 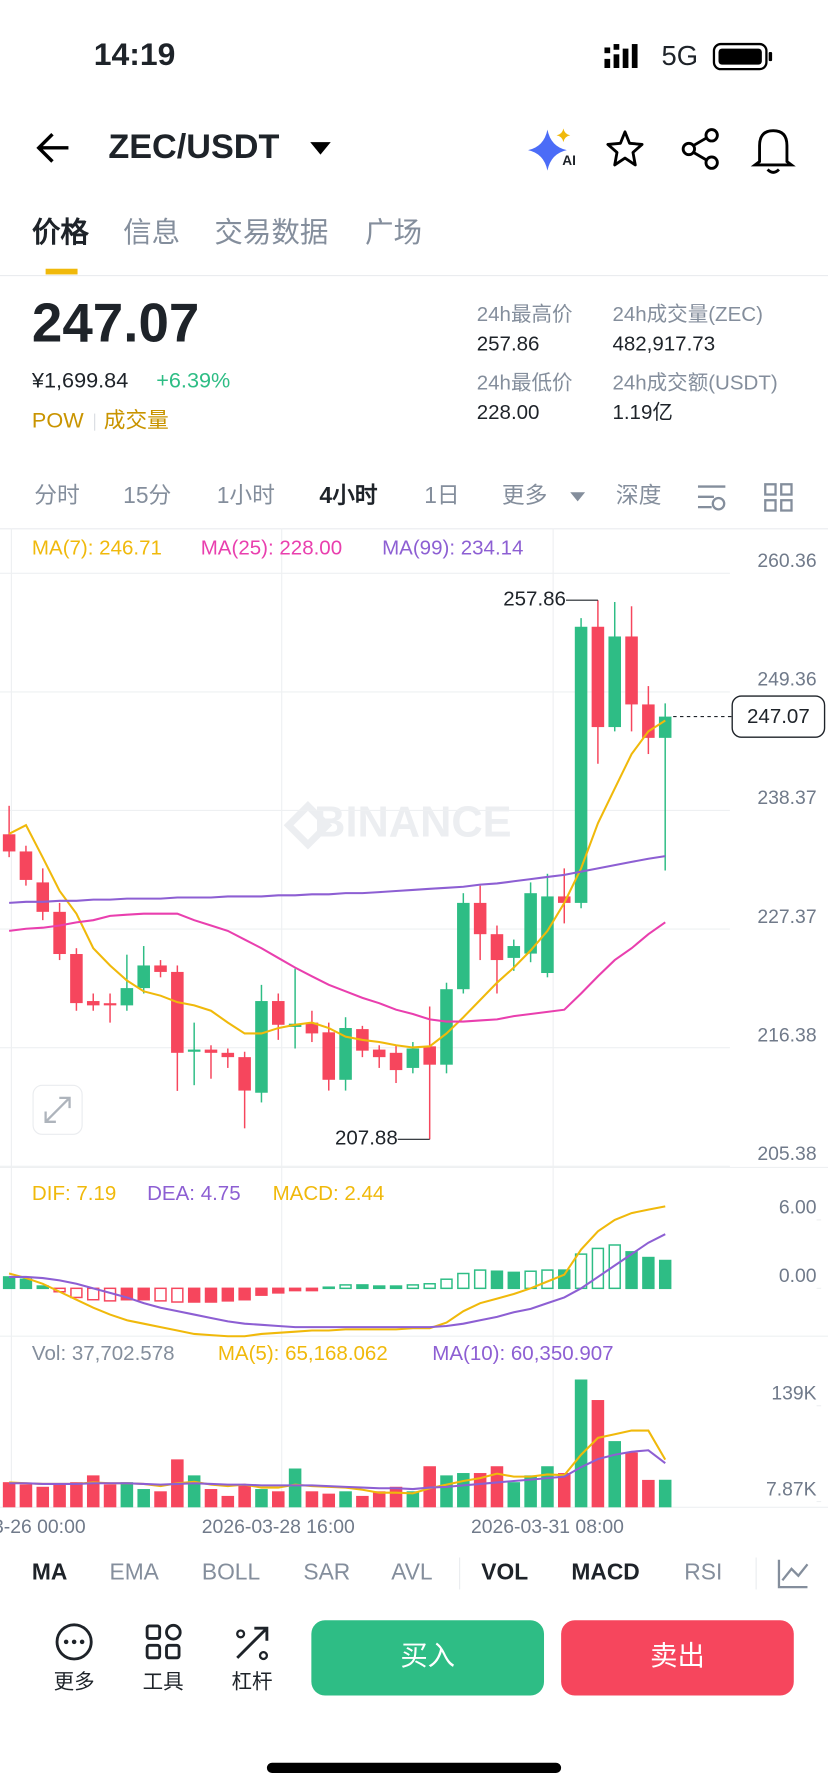 What do you see at coordinates (639, 495) in the screenshot?
I see `interval: 深度` at bounding box center [639, 495].